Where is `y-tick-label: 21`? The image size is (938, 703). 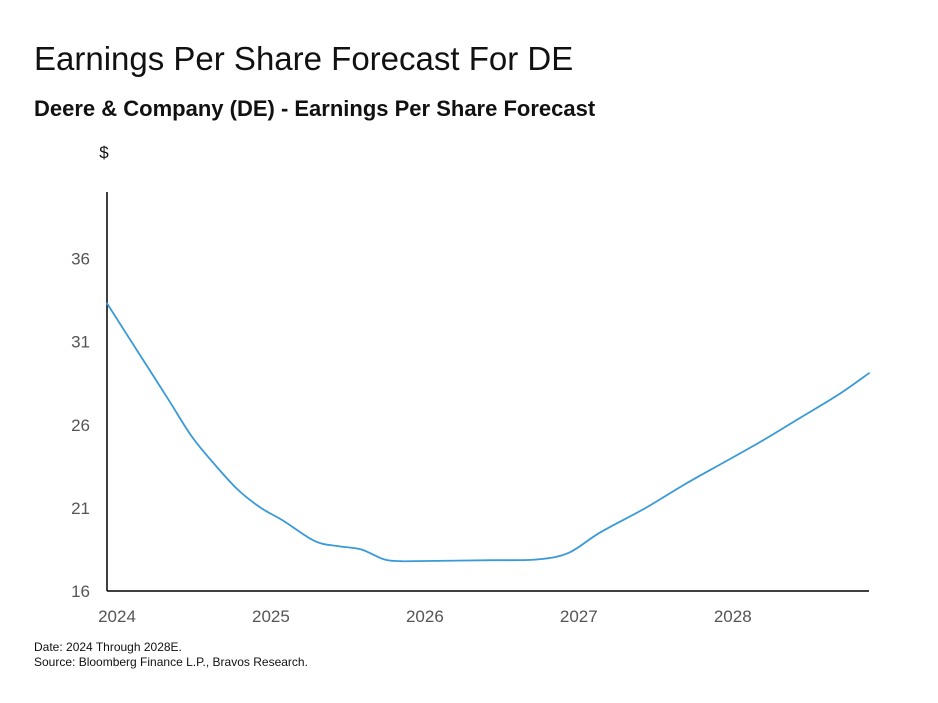 y-tick-label: 21 is located at coordinates (80, 508).